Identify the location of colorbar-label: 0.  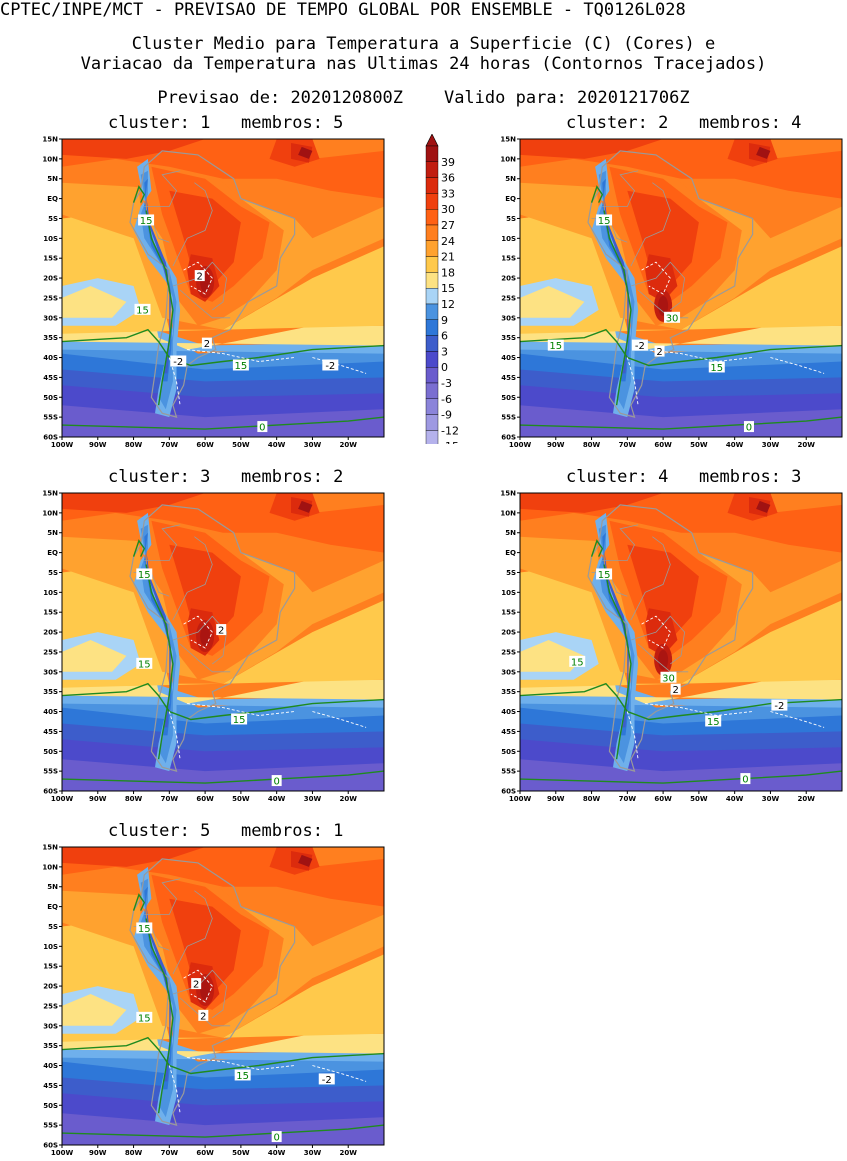
(444, 367).